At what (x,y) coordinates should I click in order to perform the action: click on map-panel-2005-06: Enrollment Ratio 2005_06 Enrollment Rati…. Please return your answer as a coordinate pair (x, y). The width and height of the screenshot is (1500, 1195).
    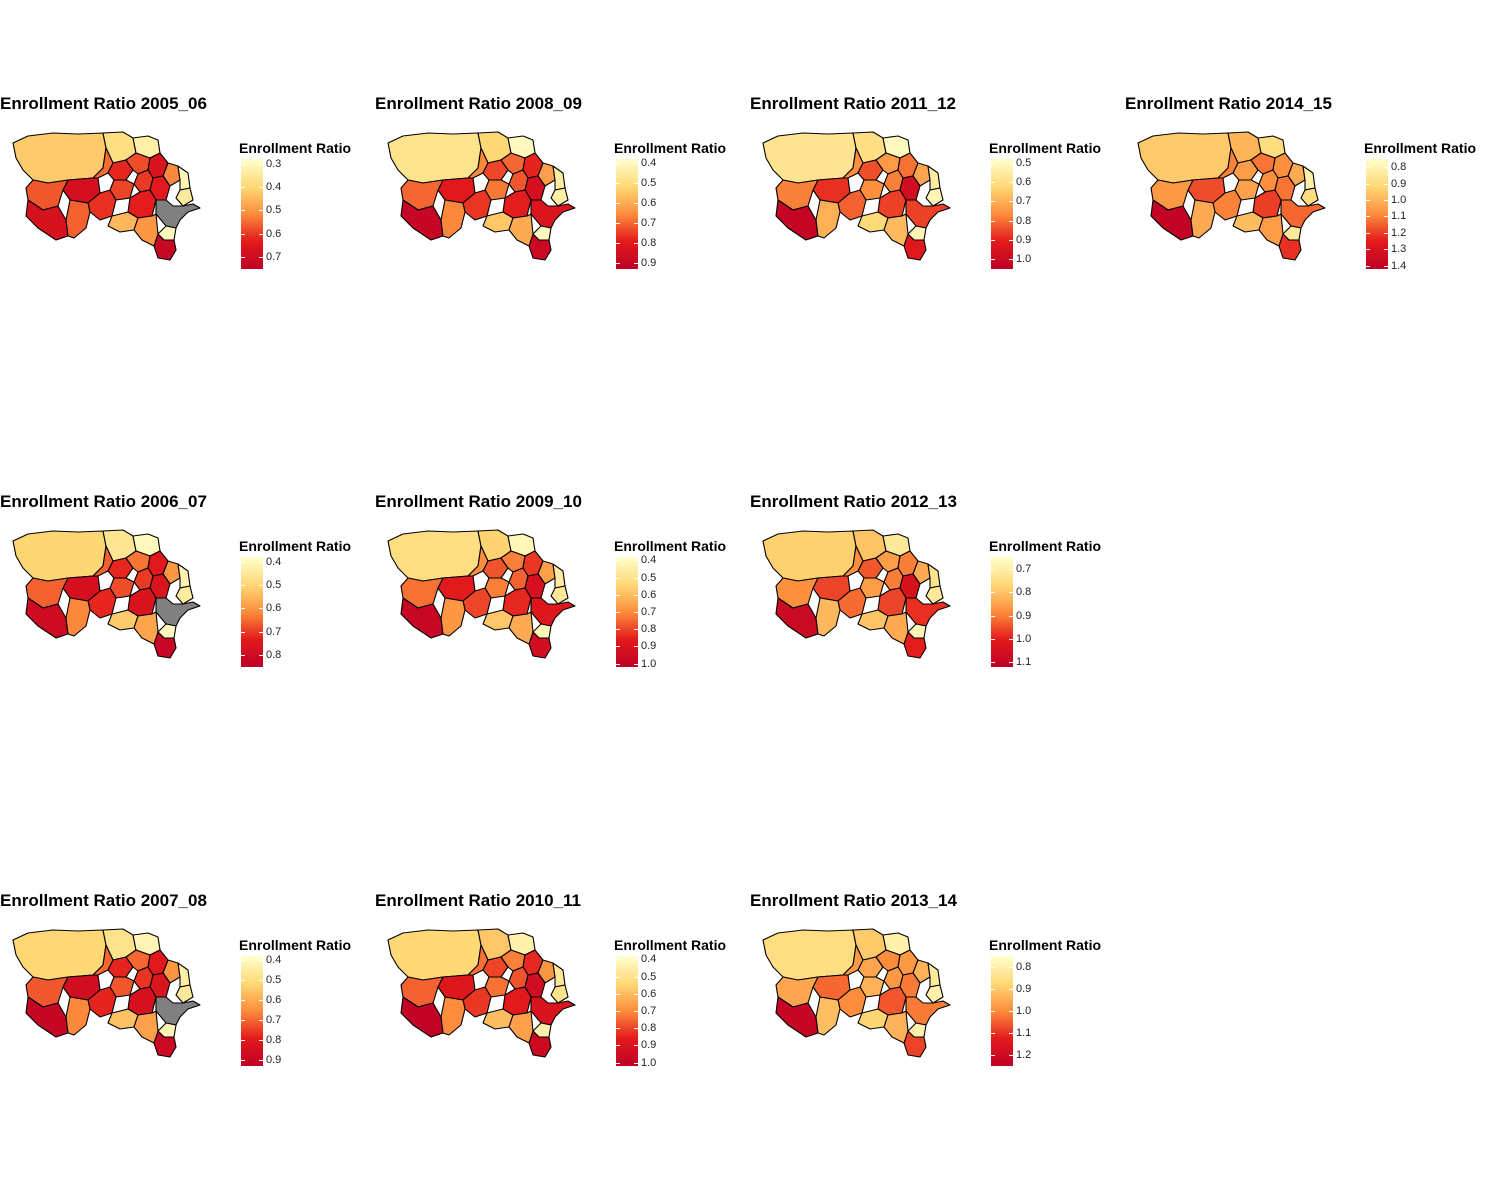
    Looking at the image, I should click on (186, 224).